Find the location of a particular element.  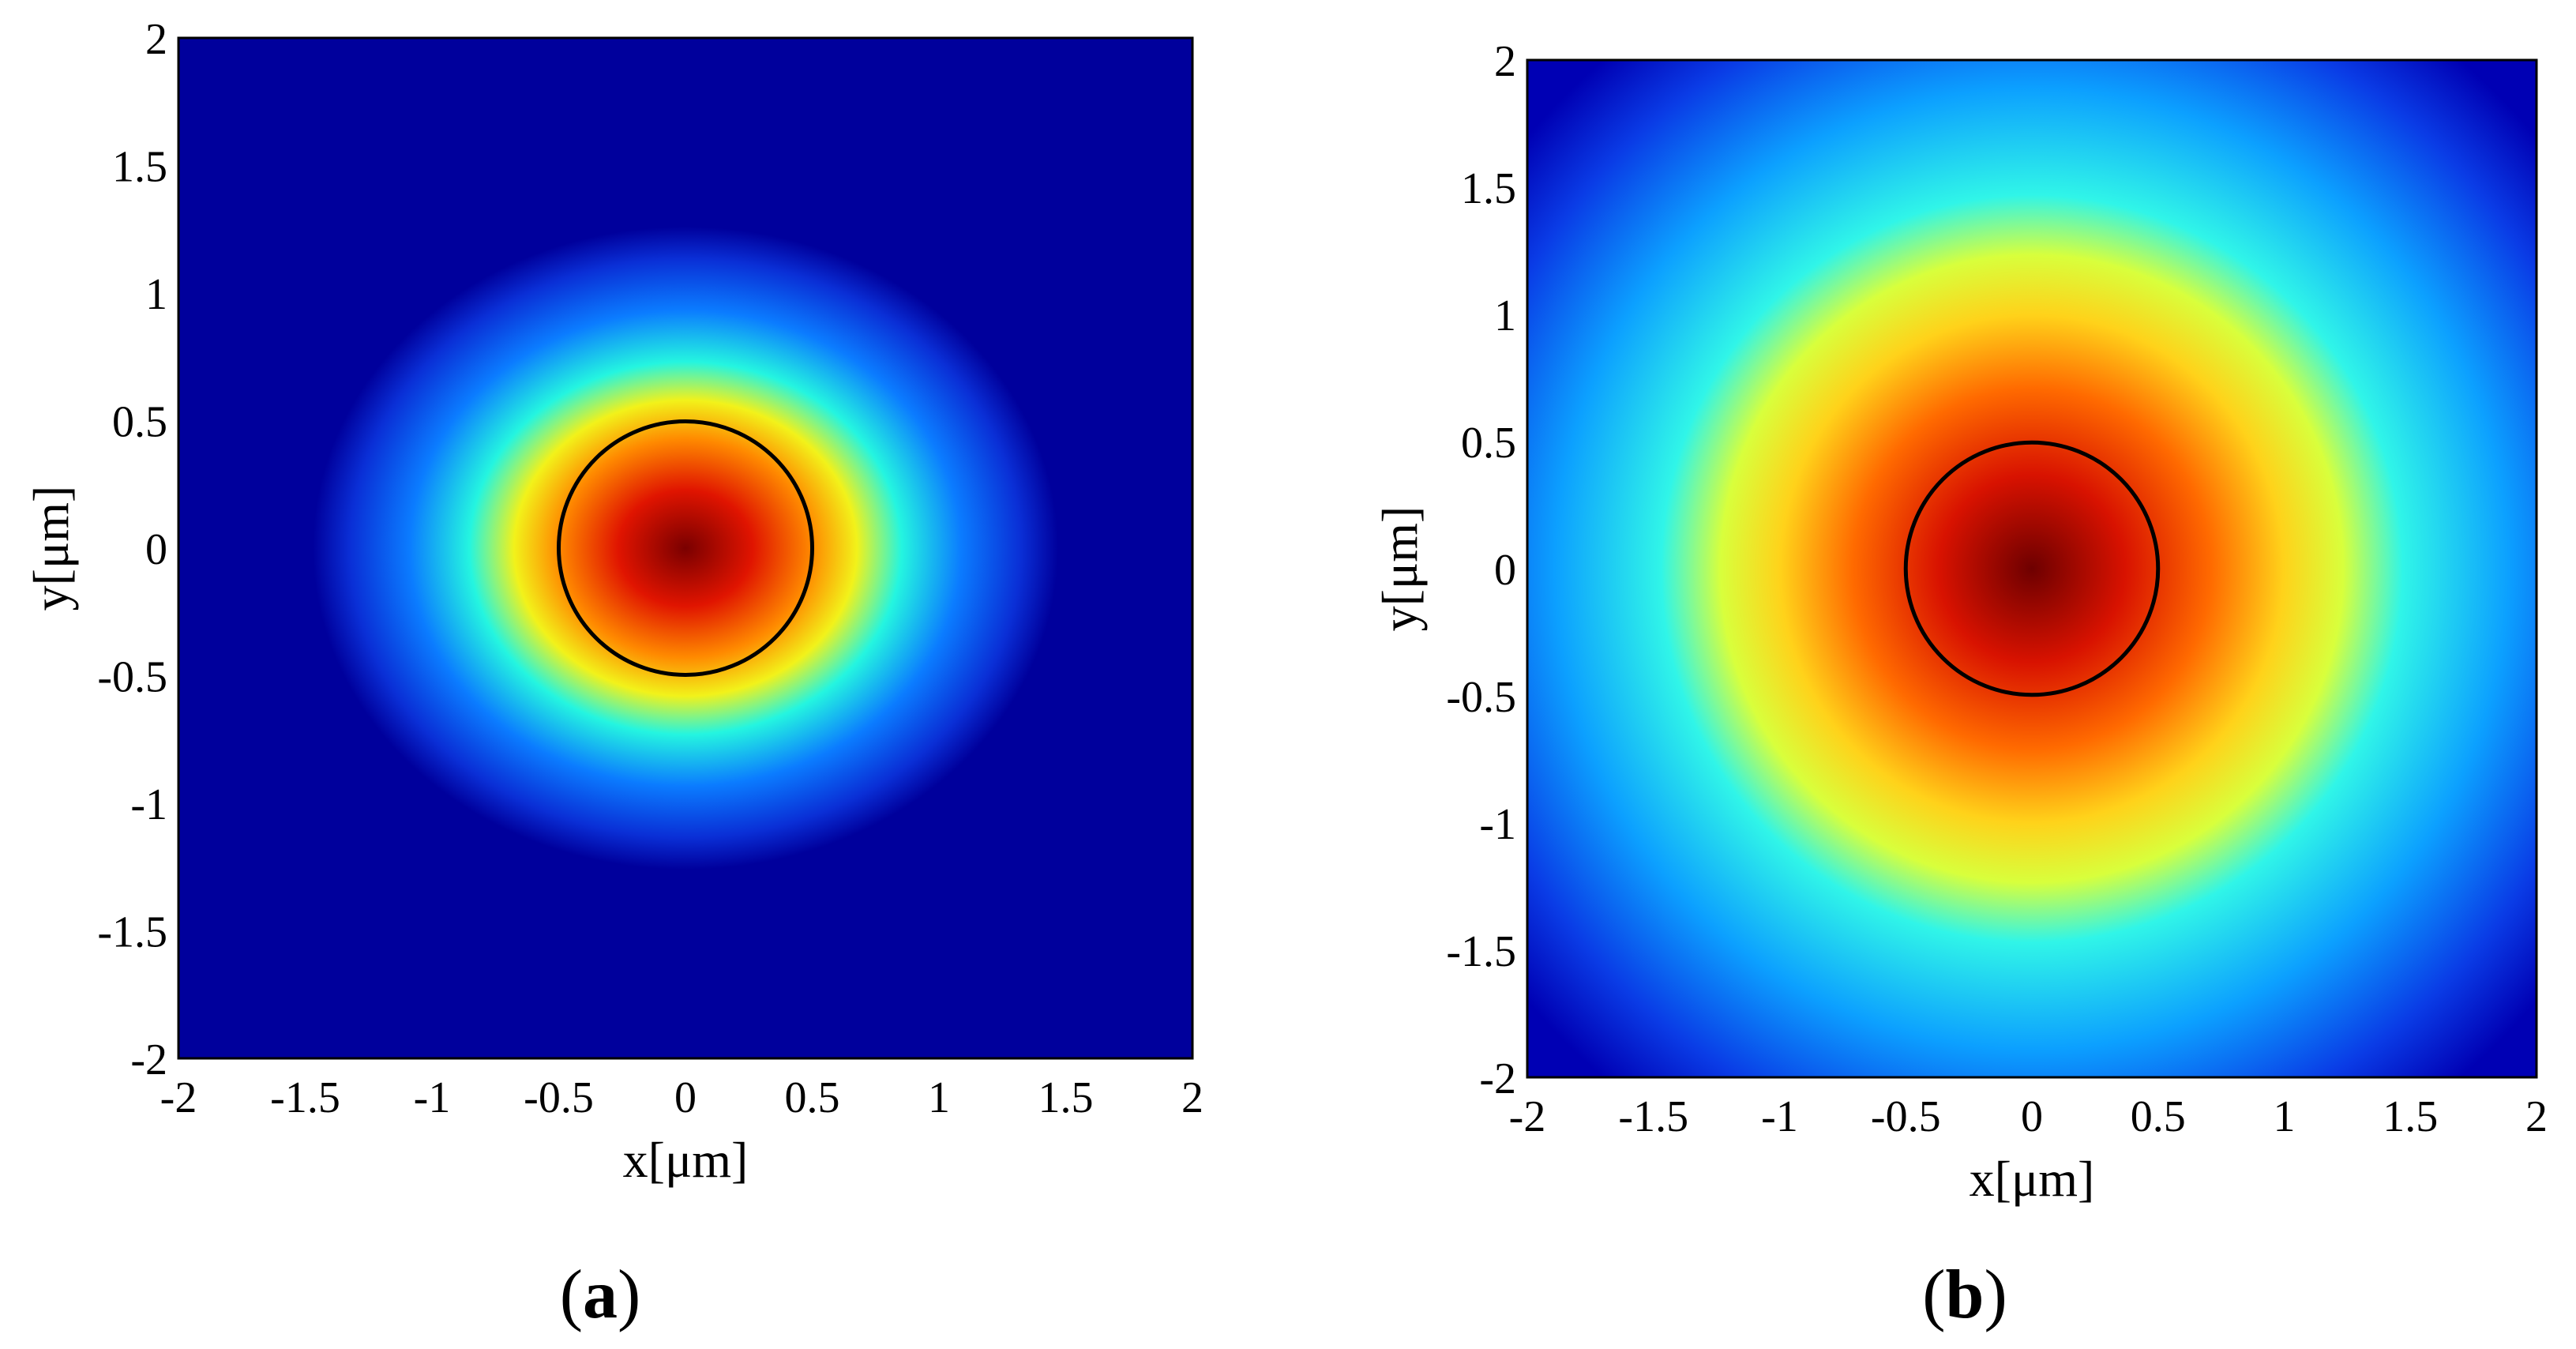

x-tick-labels-a: -2 -1.5 -1 -0.5 0 0.5 1 1.5 2 is located at coordinates (682, 1097).